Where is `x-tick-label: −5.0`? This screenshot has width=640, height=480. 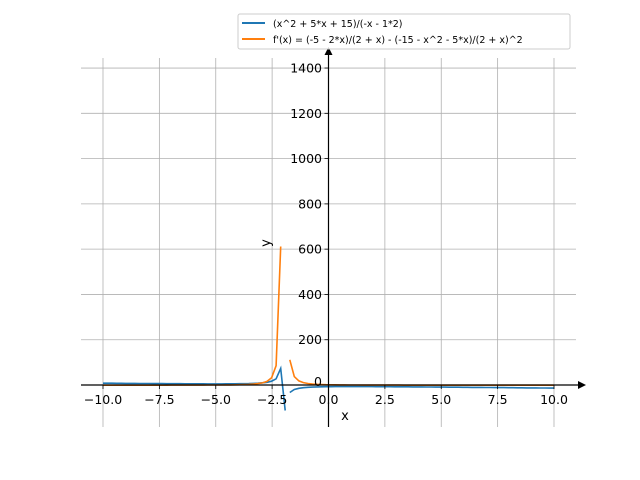
x-tick-label: −5.0 is located at coordinates (216, 399).